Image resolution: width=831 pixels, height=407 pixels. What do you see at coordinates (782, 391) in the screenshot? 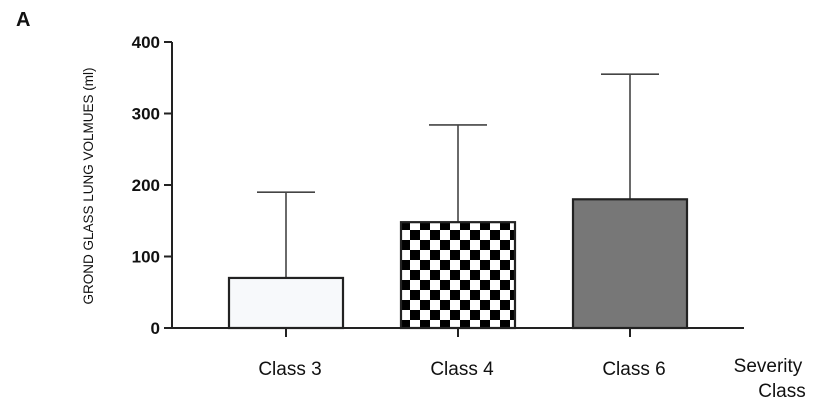
I see `x-axis-label-line-2: Class` at bounding box center [782, 391].